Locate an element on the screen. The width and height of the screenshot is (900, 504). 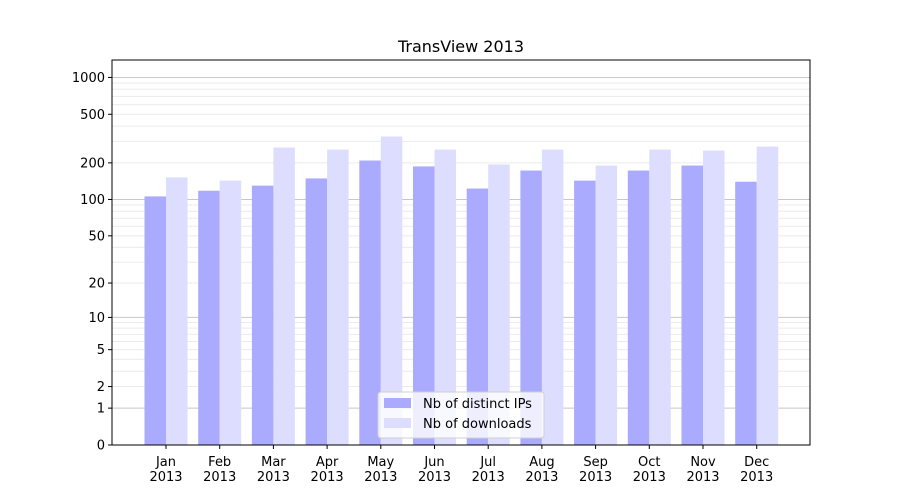
x-tick-label: Apr 2013 is located at coordinates (327, 470).